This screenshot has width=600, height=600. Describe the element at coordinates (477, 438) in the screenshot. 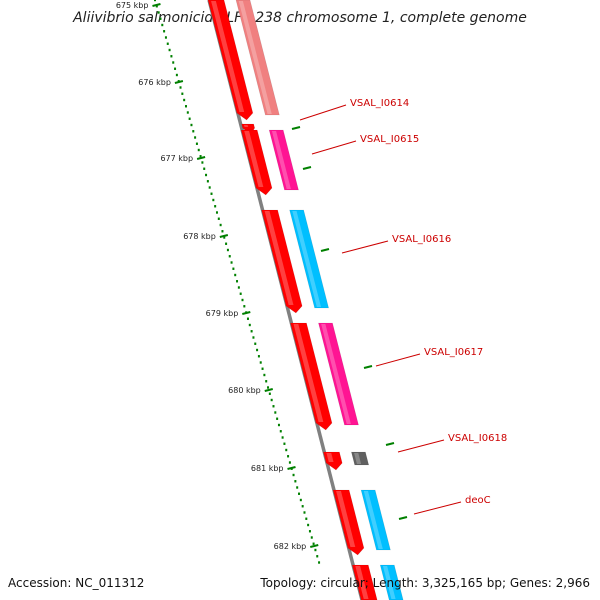

I see `gene-label-vsal-i0618: VSAL_I0618` at that location.